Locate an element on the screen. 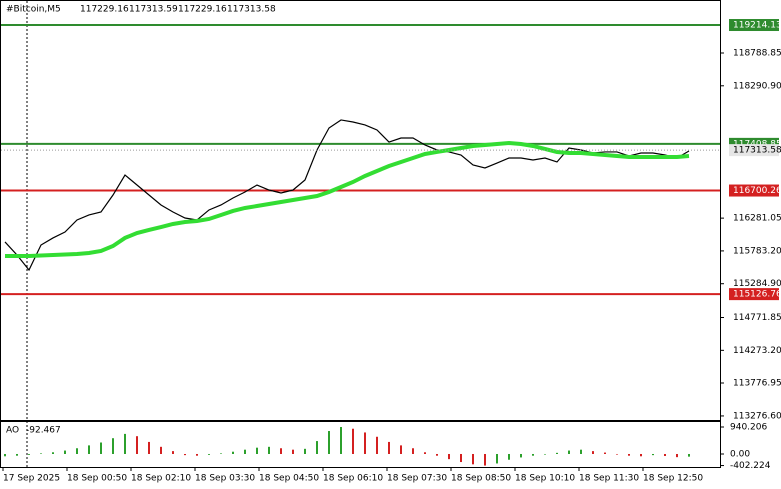 This screenshot has width=781, height=489. y-tick-label: 115783.20 is located at coordinates (757, 251).